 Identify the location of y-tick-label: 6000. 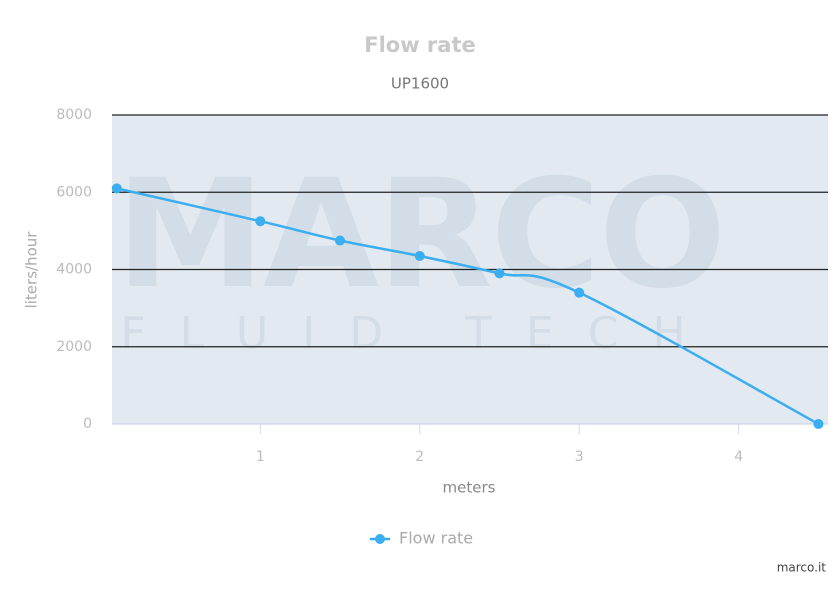
(74, 192).